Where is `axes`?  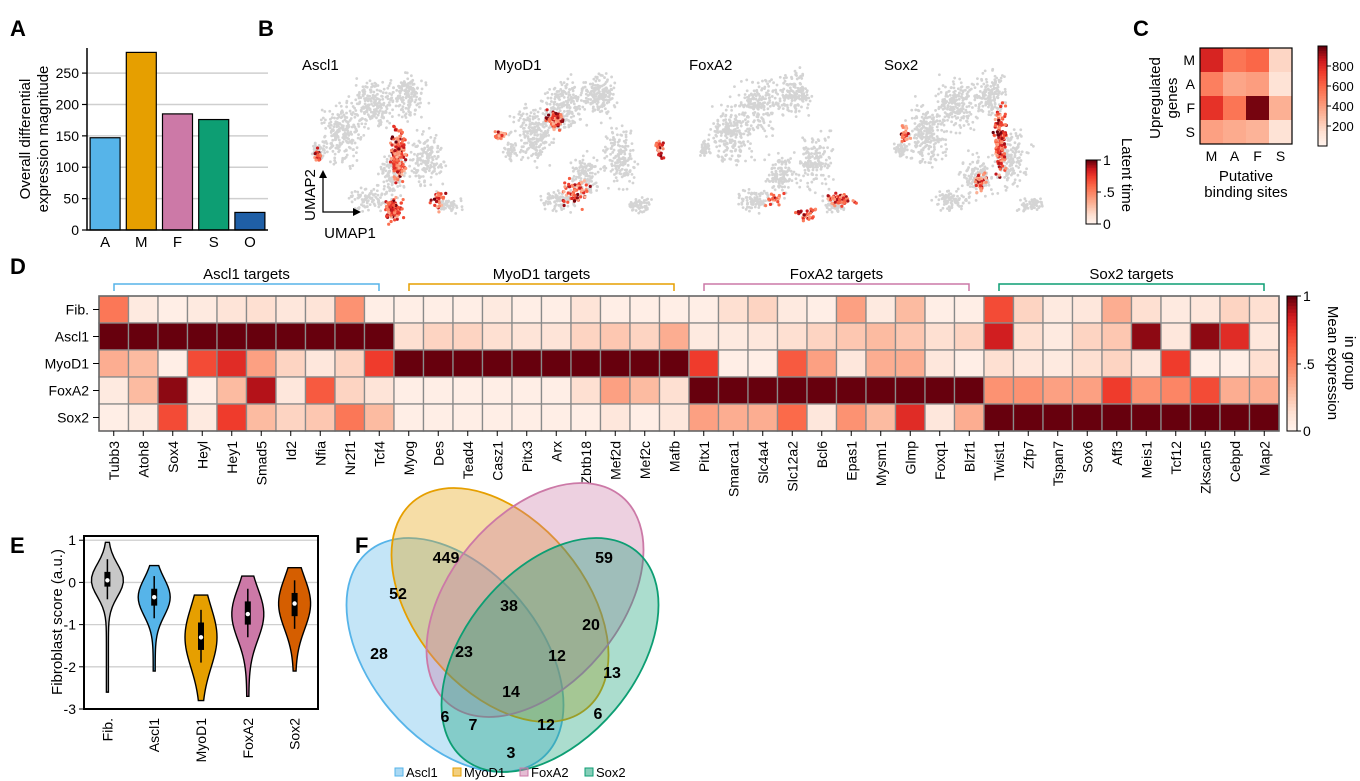
axes is located at coordinates (177, 139).